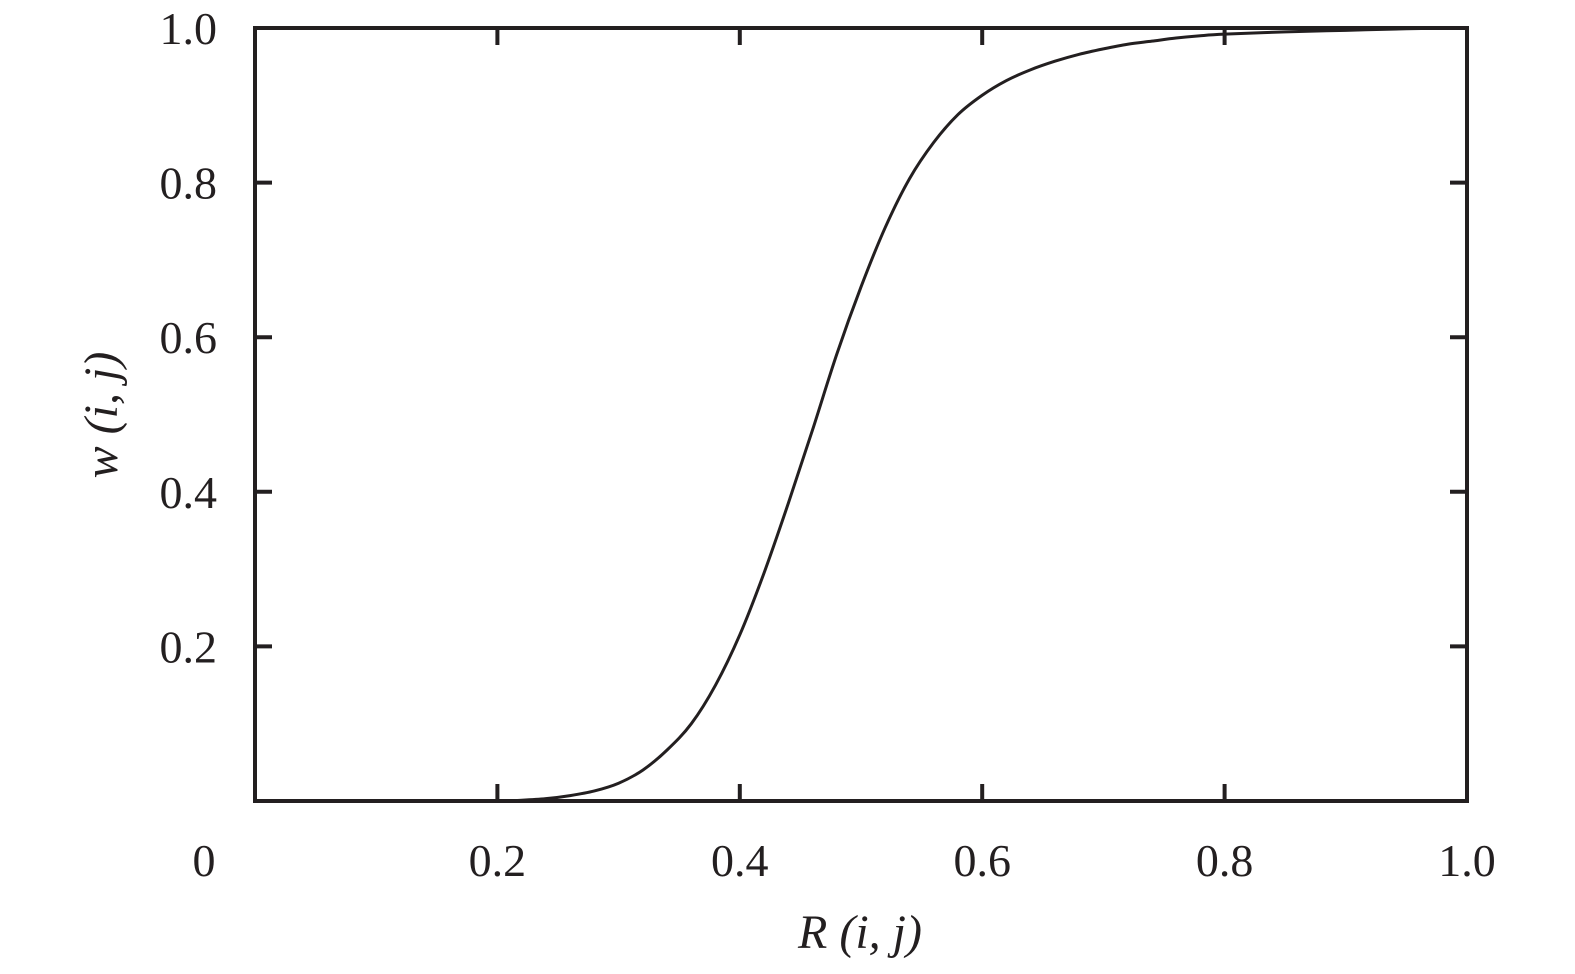  I want to click on y-axis-label: w (i, j), so click(101, 415).